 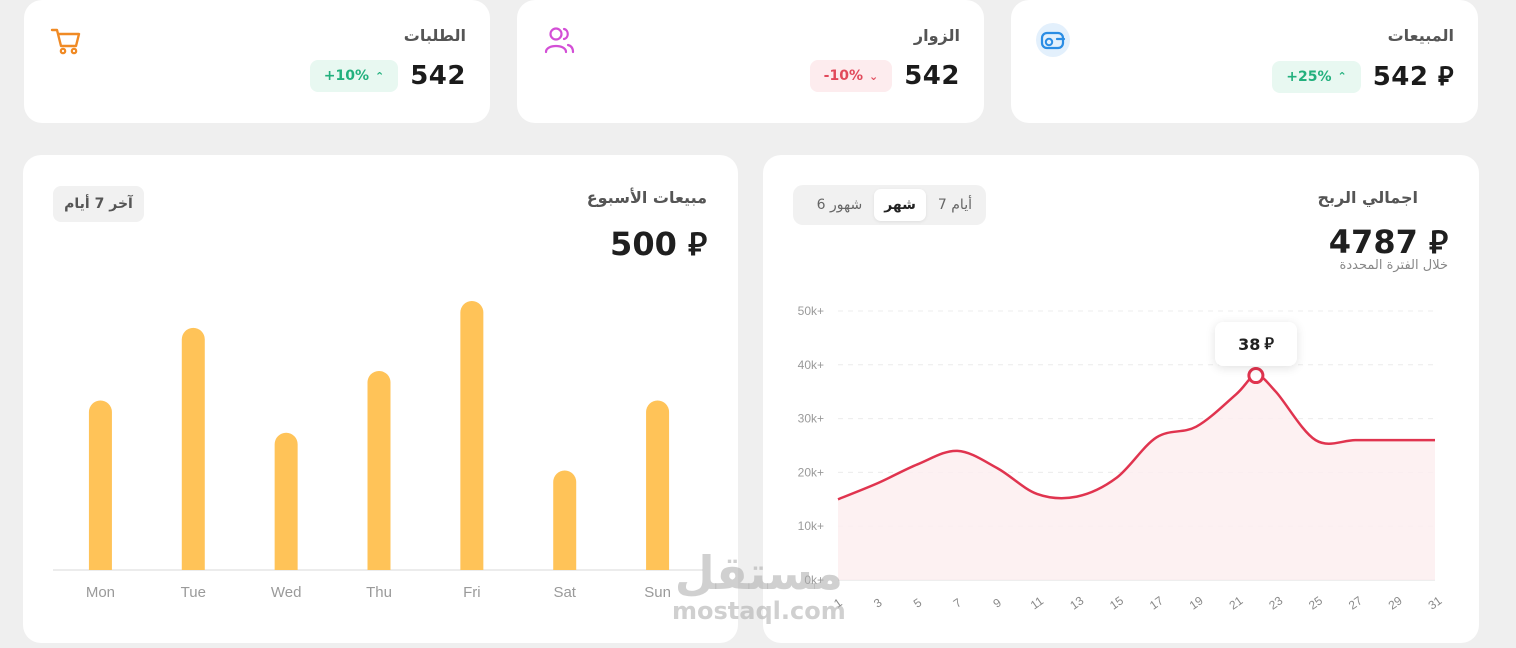 I want to click on bar-sat, so click(x=565, y=520).